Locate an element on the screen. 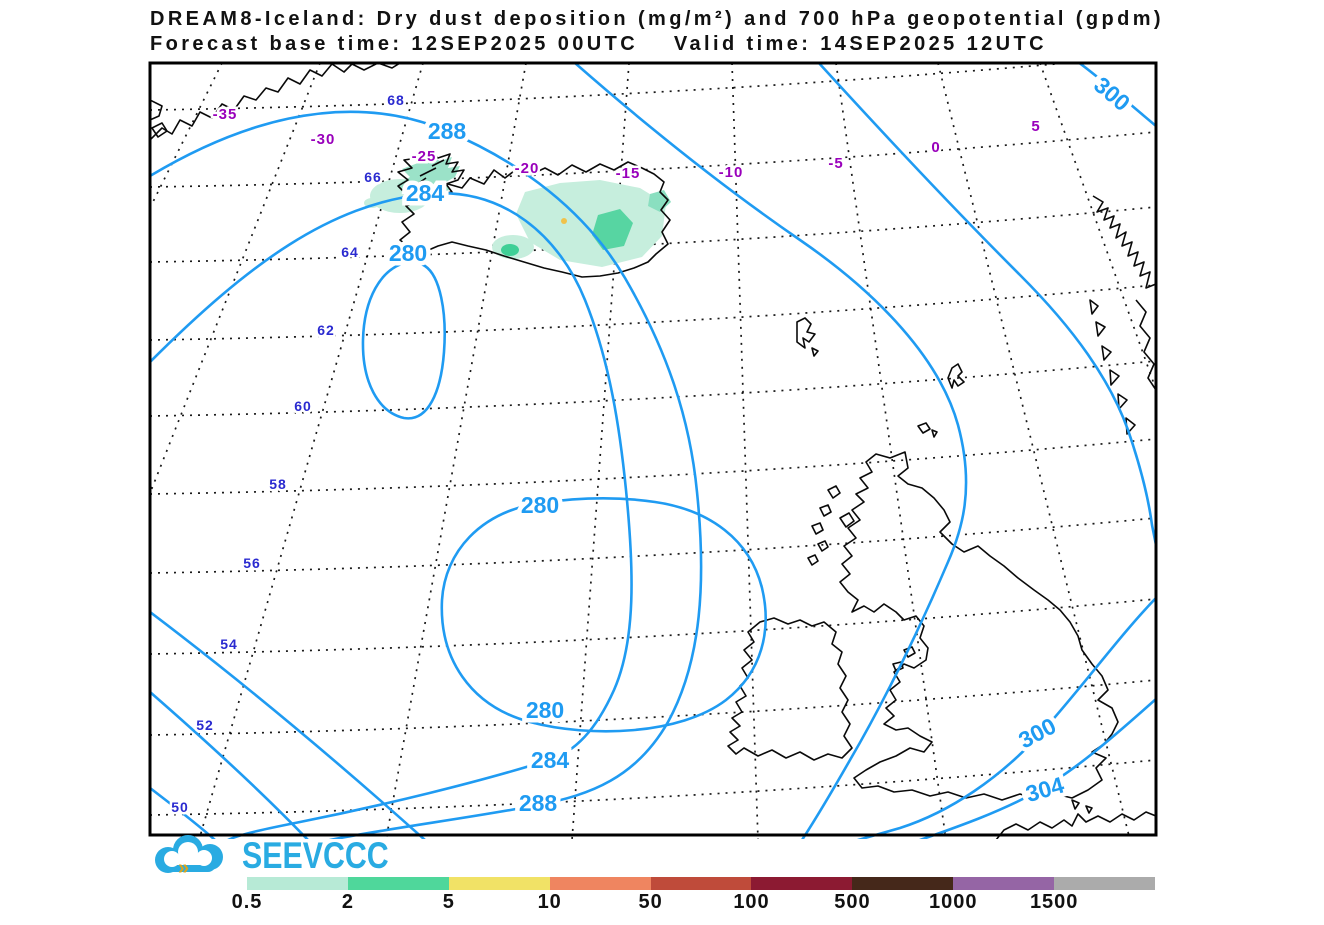 This screenshot has width=1324, height=925. hebrides-islands is located at coordinates (831, 525).